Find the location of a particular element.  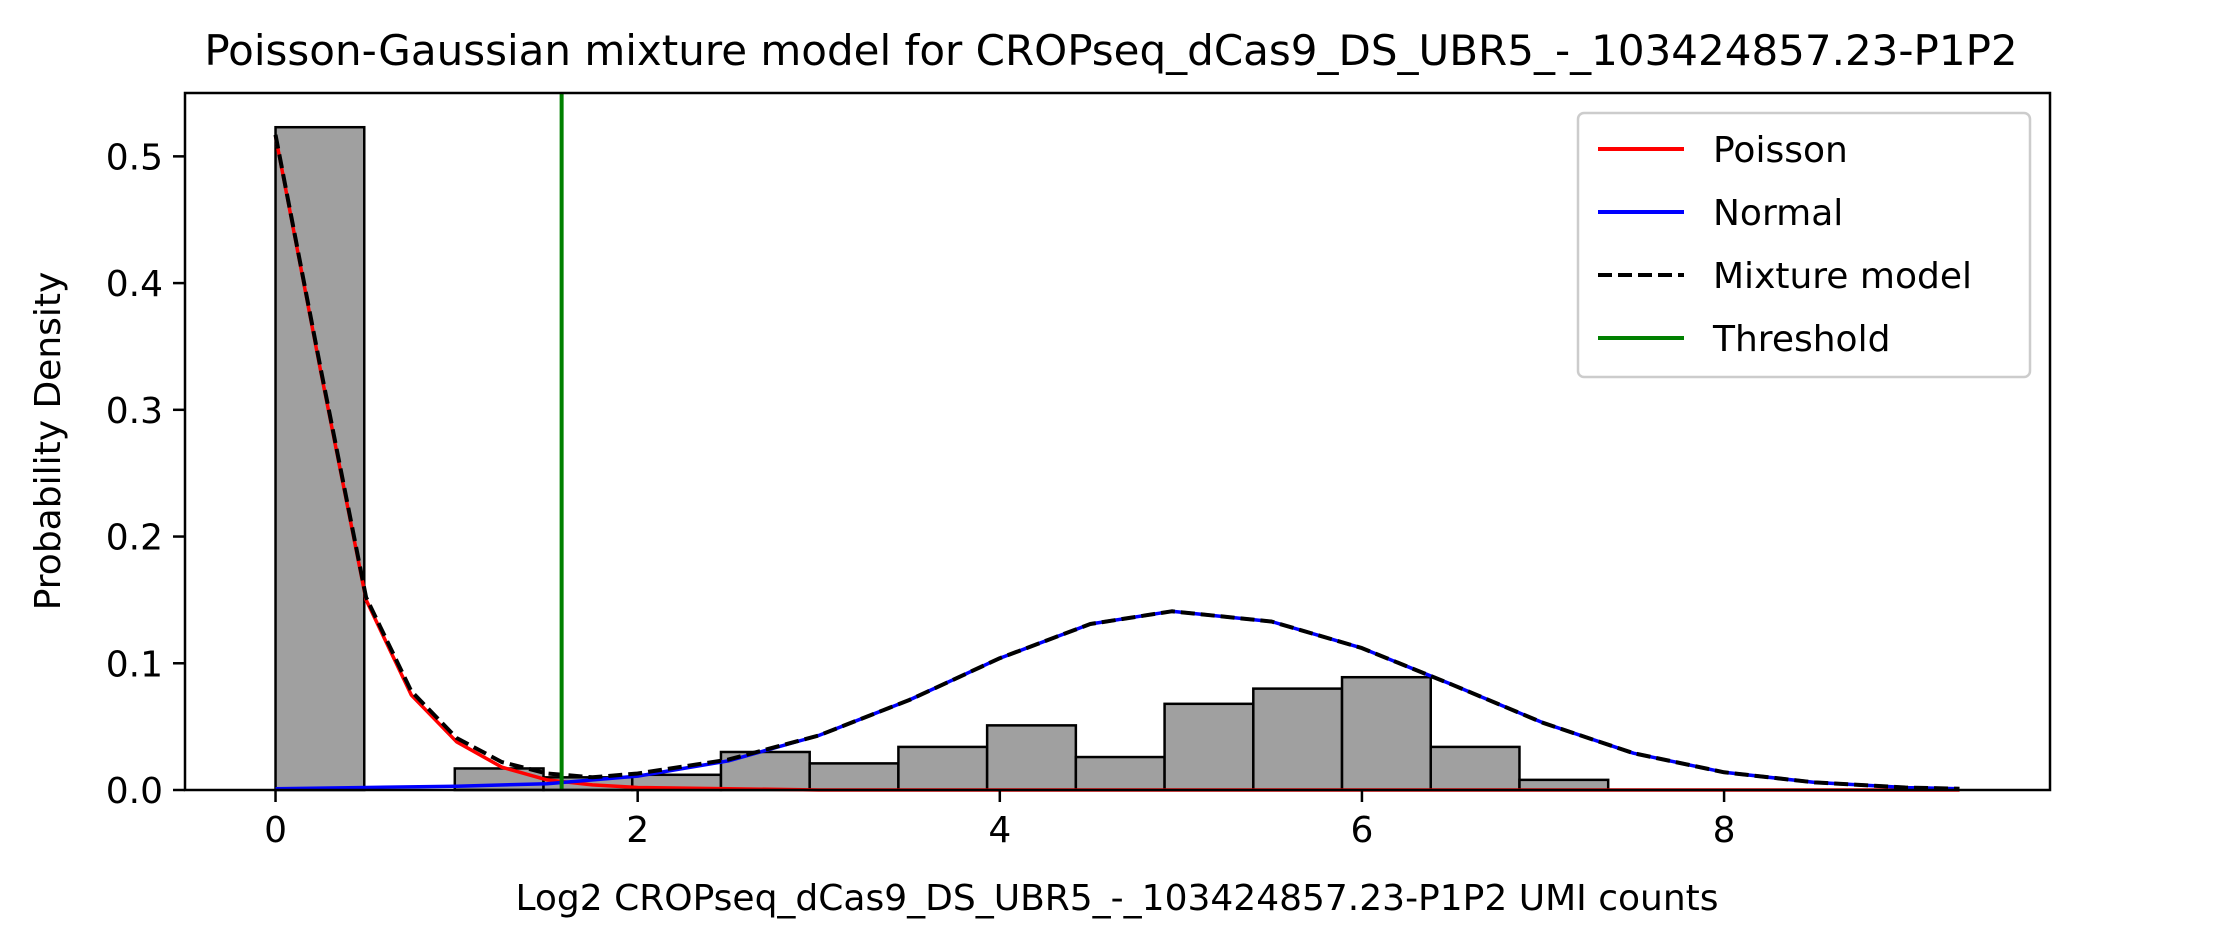

y-axis-ticks: 0.0 0.1 0.2 0.3 0.4 0.5 is located at coordinates (145, 474).